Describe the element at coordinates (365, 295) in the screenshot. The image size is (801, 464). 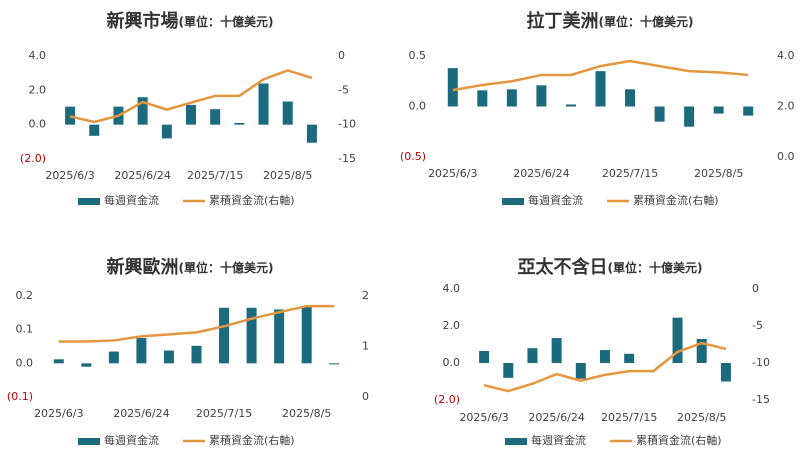
I see `y2-tick-label: 2` at that location.